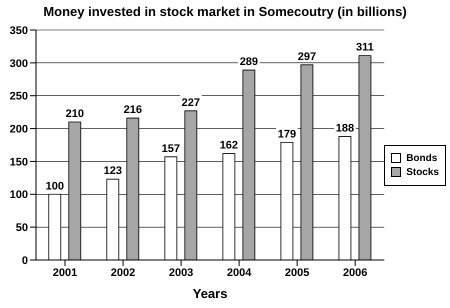 The width and height of the screenshot is (450, 308). Describe the element at coordinates (19, 30) in the screenshot. I see `y-tick-label: 350` at that location.